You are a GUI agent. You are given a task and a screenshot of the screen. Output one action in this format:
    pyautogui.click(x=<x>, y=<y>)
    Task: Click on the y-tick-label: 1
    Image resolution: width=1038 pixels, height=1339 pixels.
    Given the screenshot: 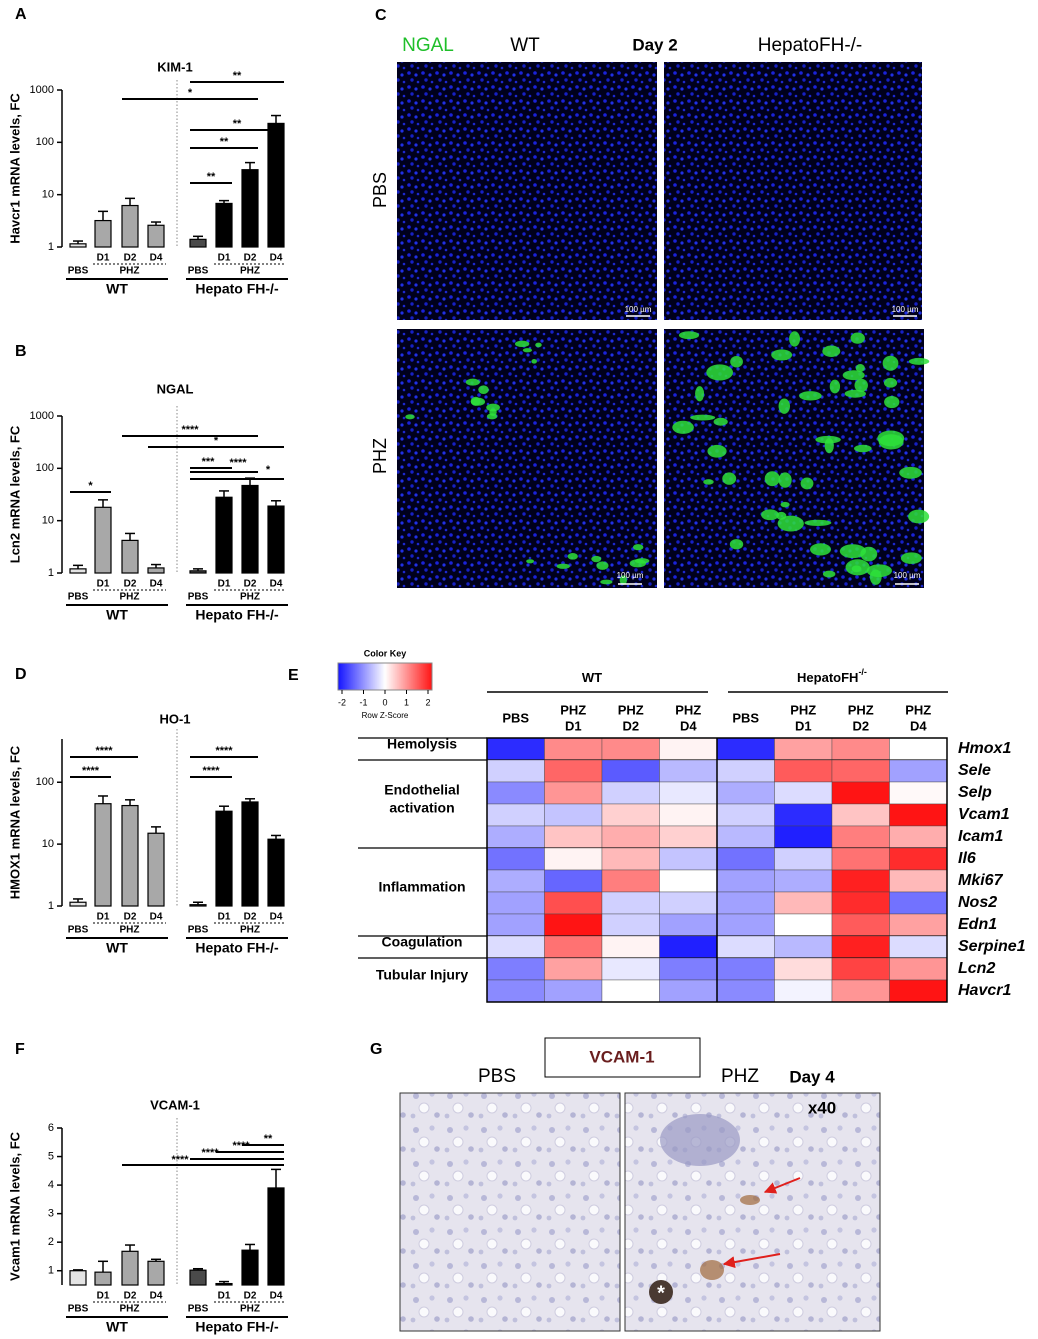 What is the action you would take?
    pyautogui.click(x=51, y=247)
    